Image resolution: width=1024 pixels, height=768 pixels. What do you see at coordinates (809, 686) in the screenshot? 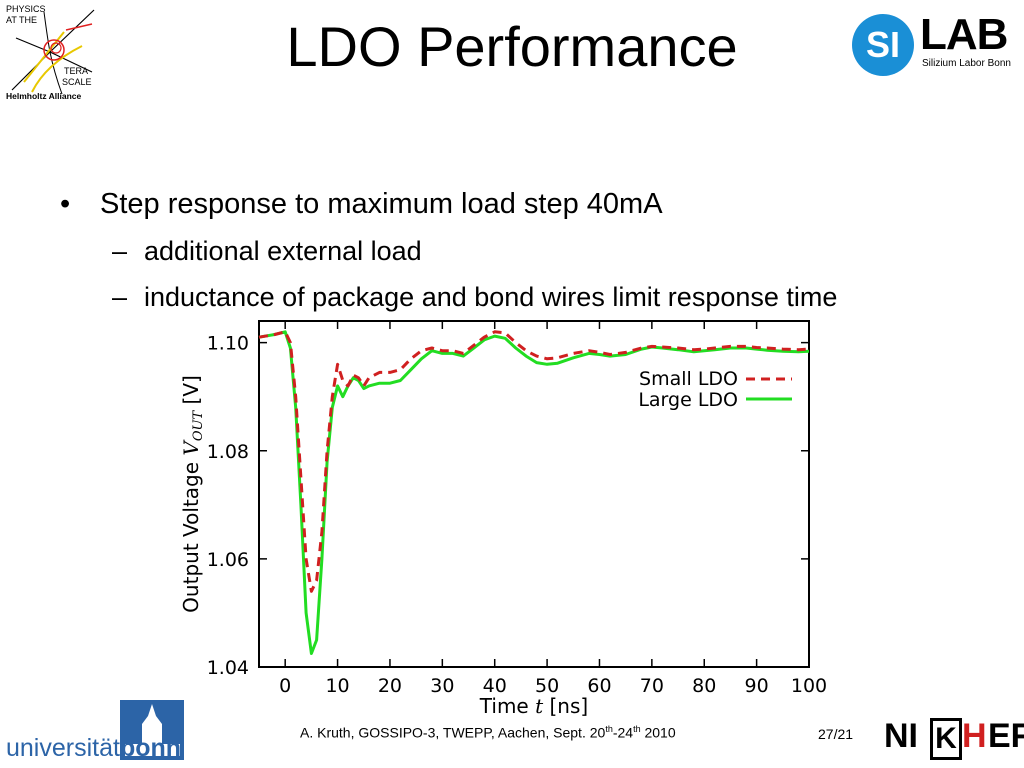
I see `x-tick-label: 100` at bounding box center [809, 686].